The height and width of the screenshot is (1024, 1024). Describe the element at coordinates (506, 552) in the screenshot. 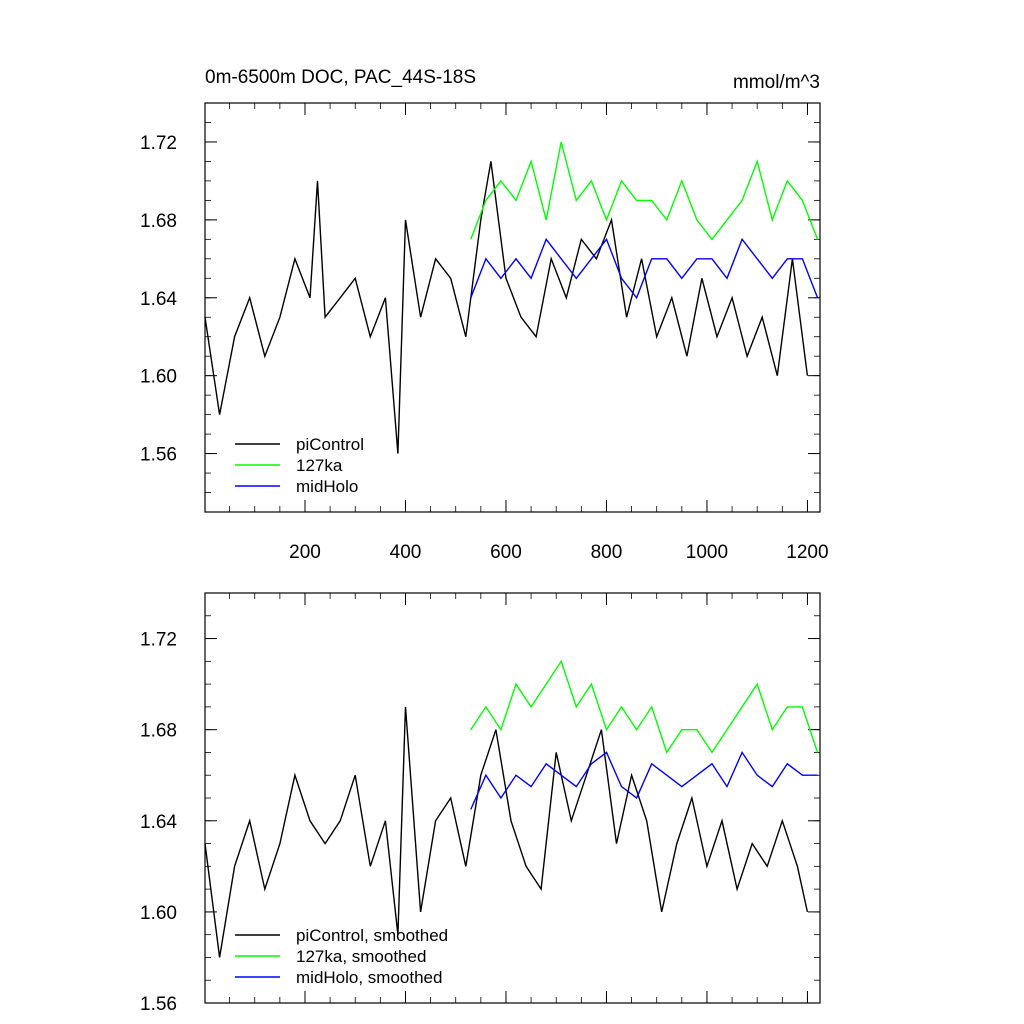

I see `x-tick-label: 600` at that location.